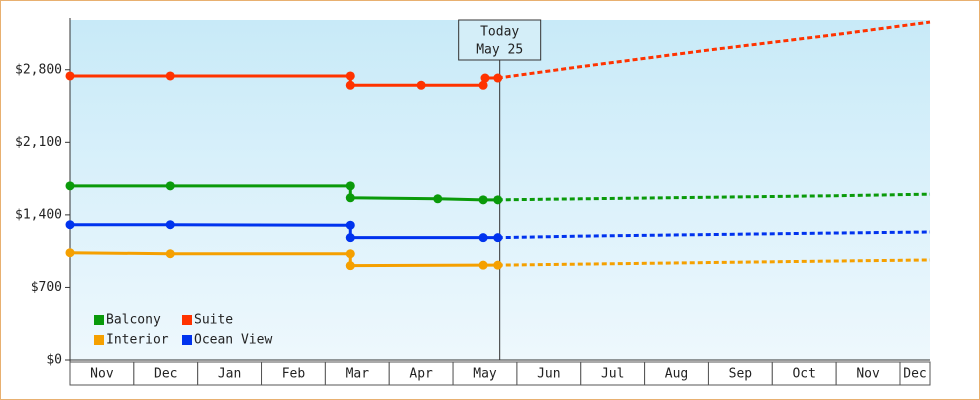  Describe the element at coordinates (485, 374) in the screenshot. I see `x-tick-label: May` at that location.